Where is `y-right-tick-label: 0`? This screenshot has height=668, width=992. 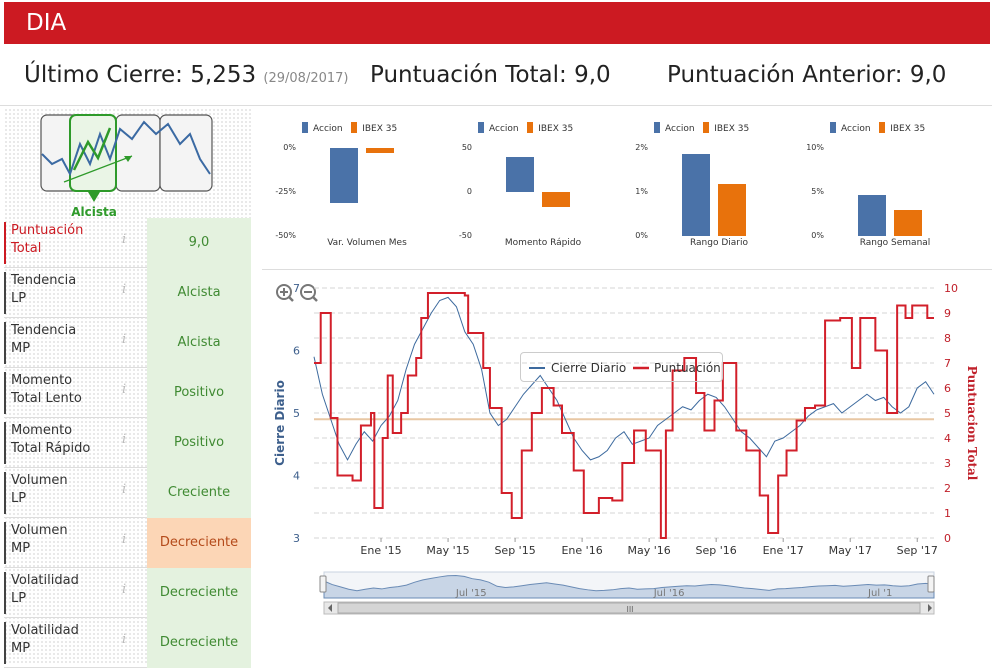
y-right-tick-label: 0 is located at coordinates (947, 538).